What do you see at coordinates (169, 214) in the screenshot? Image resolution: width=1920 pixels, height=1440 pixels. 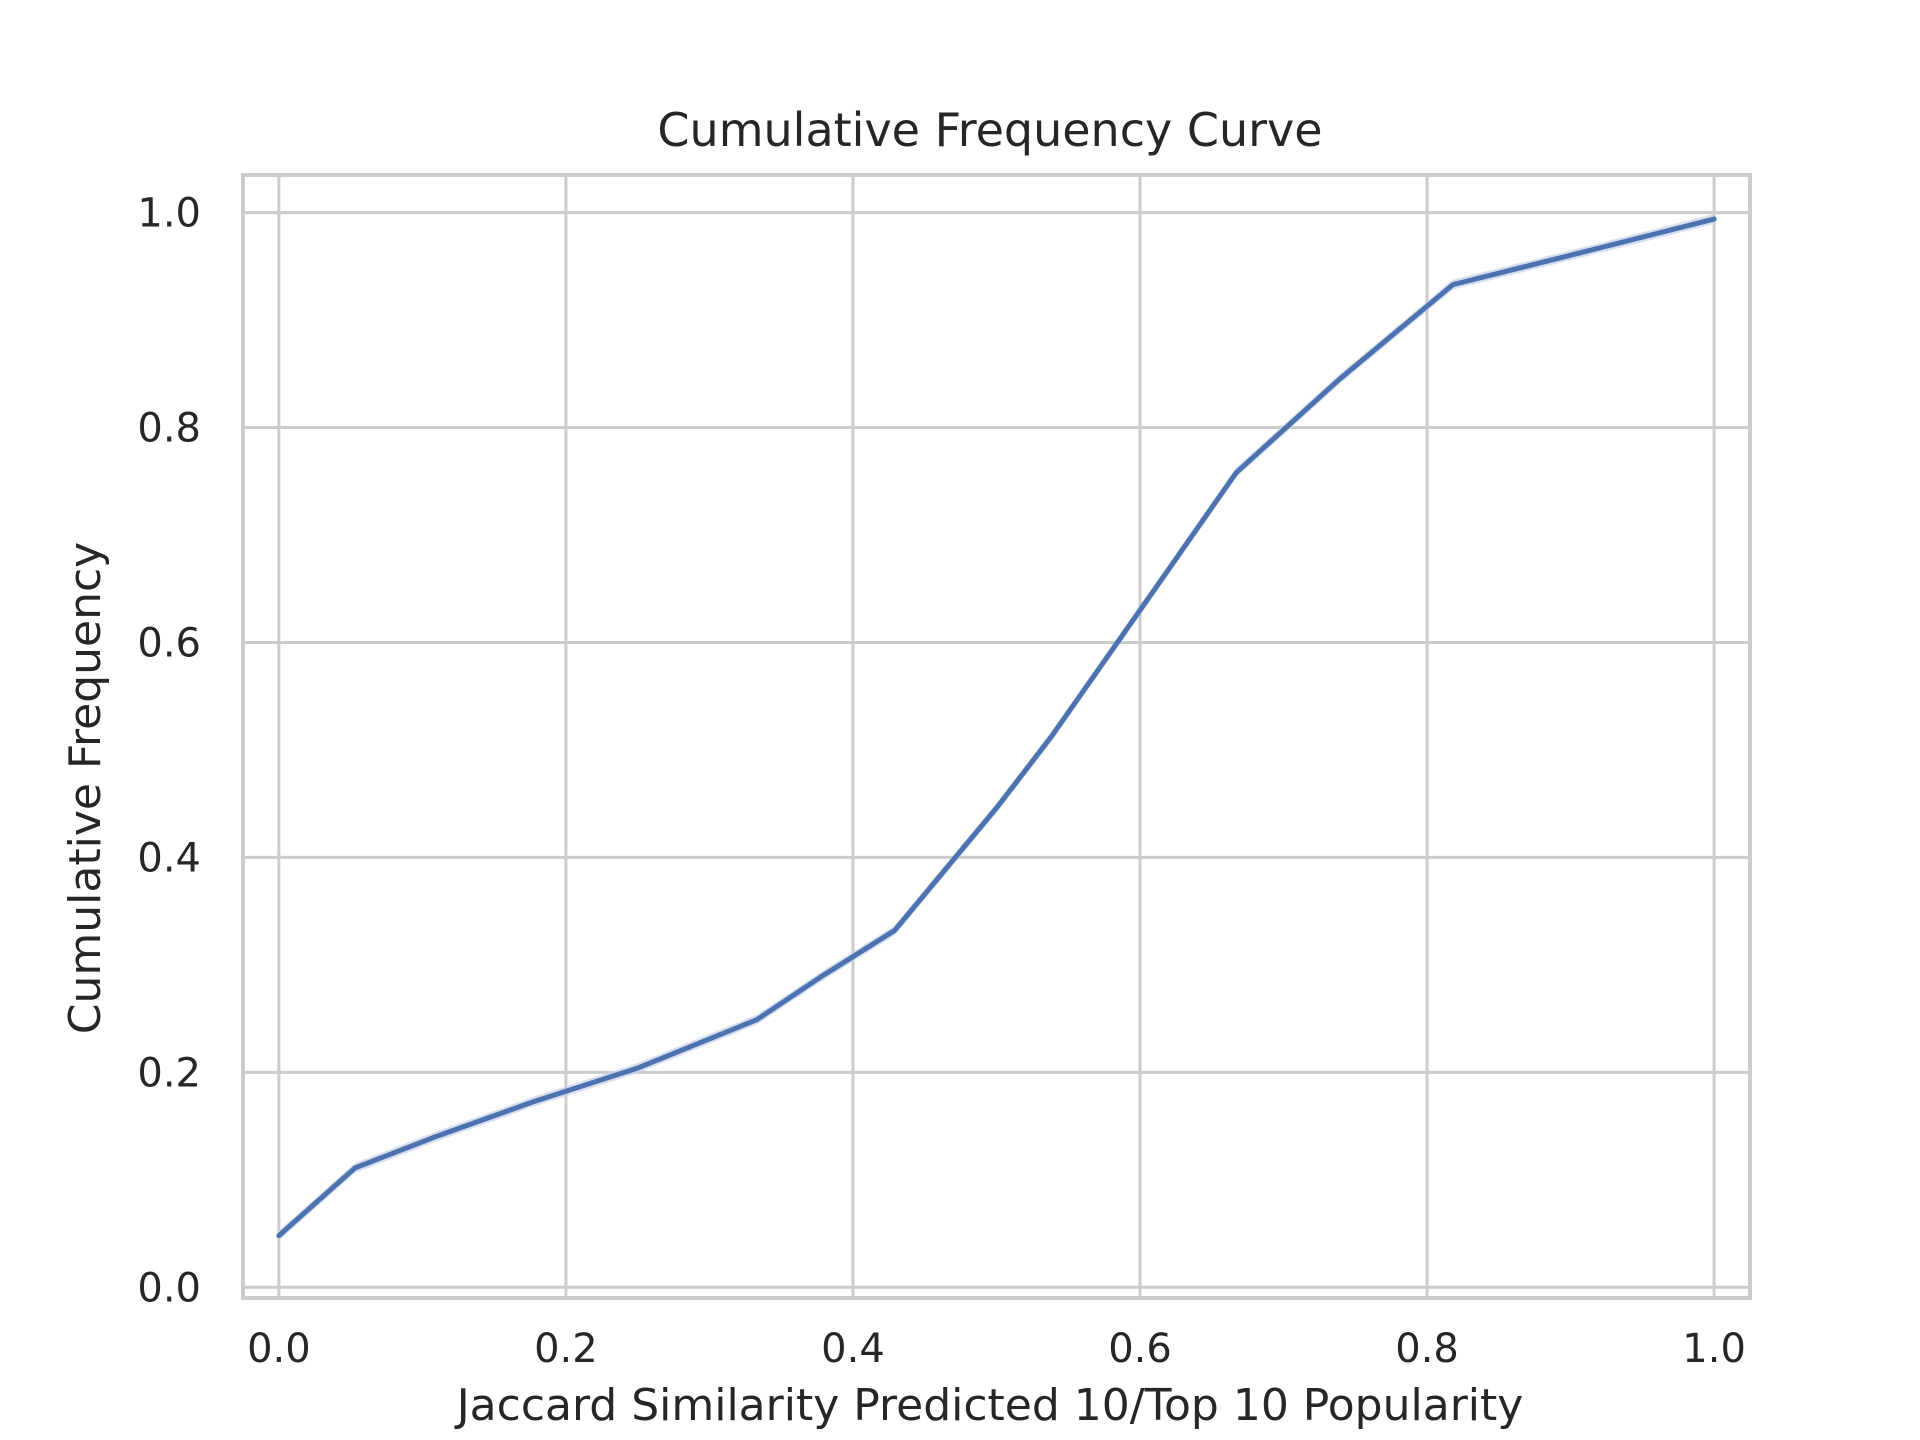 I see `y-tick-label: 1.0` at bounding box center [169, 214].